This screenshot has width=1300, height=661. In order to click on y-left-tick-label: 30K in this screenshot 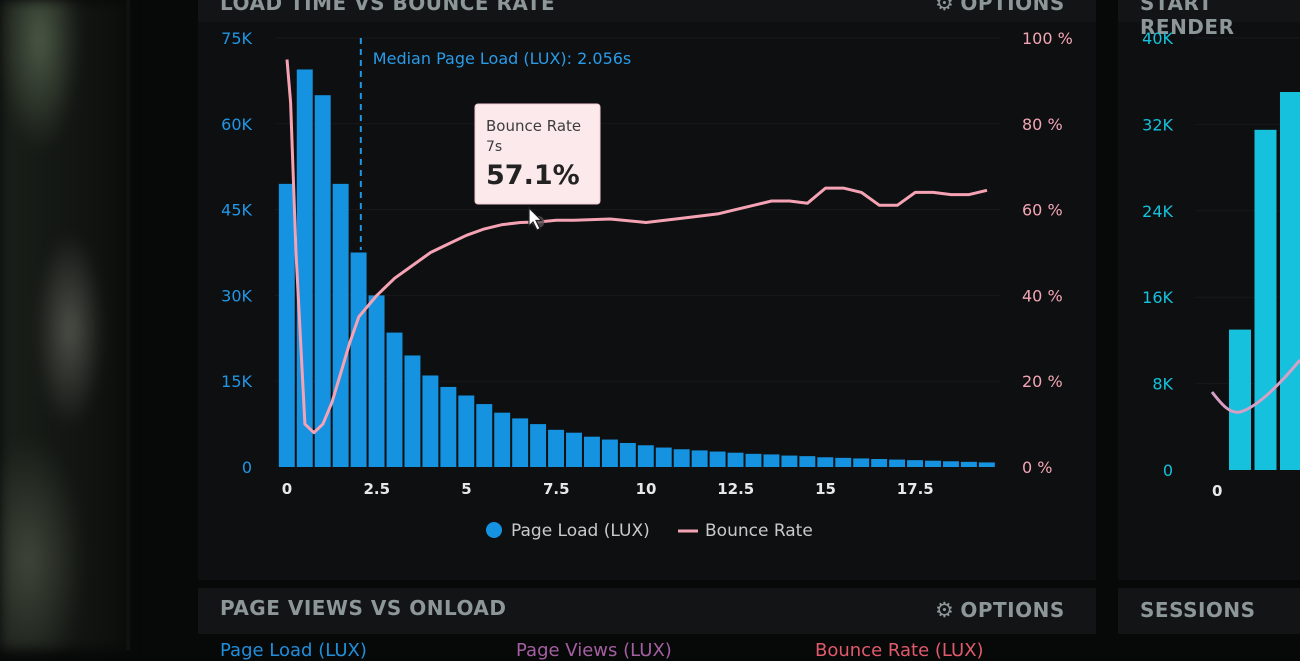, I will do `click(236, 295)`.